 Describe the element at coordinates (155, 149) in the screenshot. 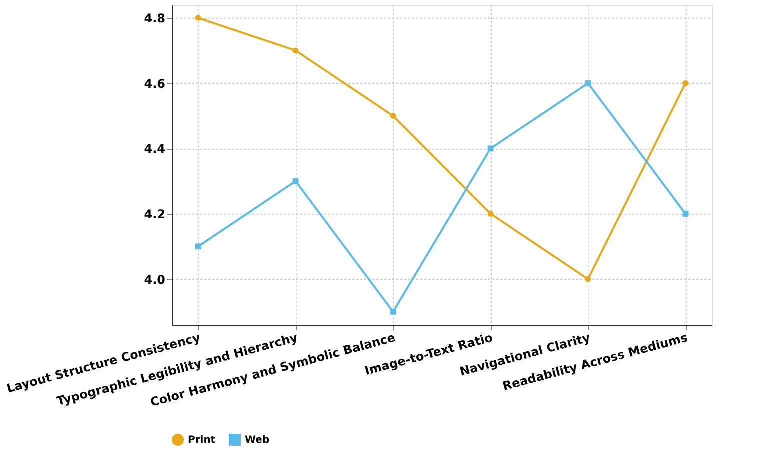

I see `y-tick-label: 4.4` at that location.